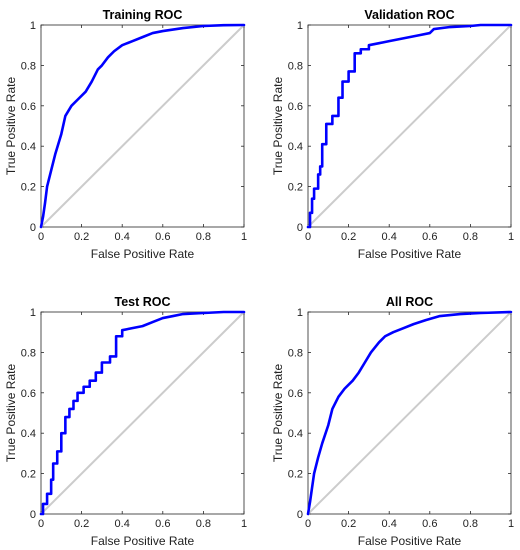 This screenshot has width=520, height=550. I want to click on chart-title: All ROC, so click(409, 302).